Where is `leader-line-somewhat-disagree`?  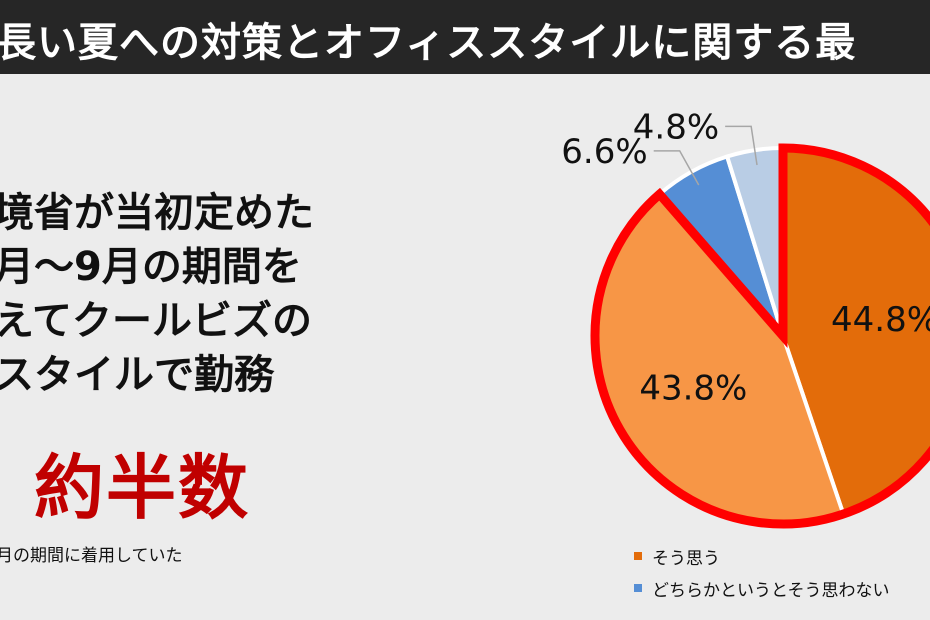
leader-line-somewhat-disagree is located at coordinates (676, 168).